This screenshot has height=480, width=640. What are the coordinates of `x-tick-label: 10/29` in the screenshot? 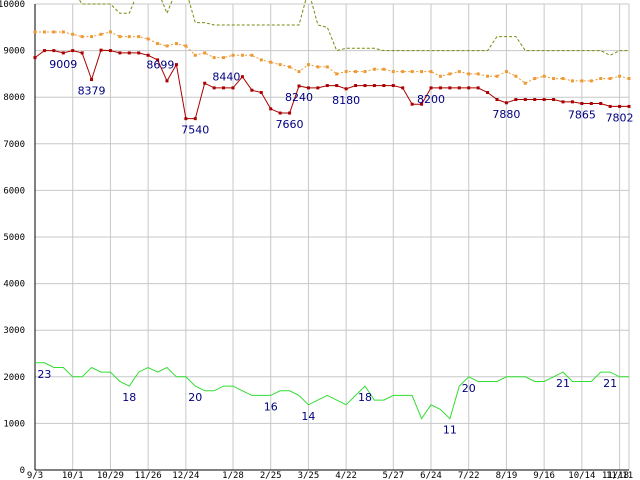 It's located at (110, 475).